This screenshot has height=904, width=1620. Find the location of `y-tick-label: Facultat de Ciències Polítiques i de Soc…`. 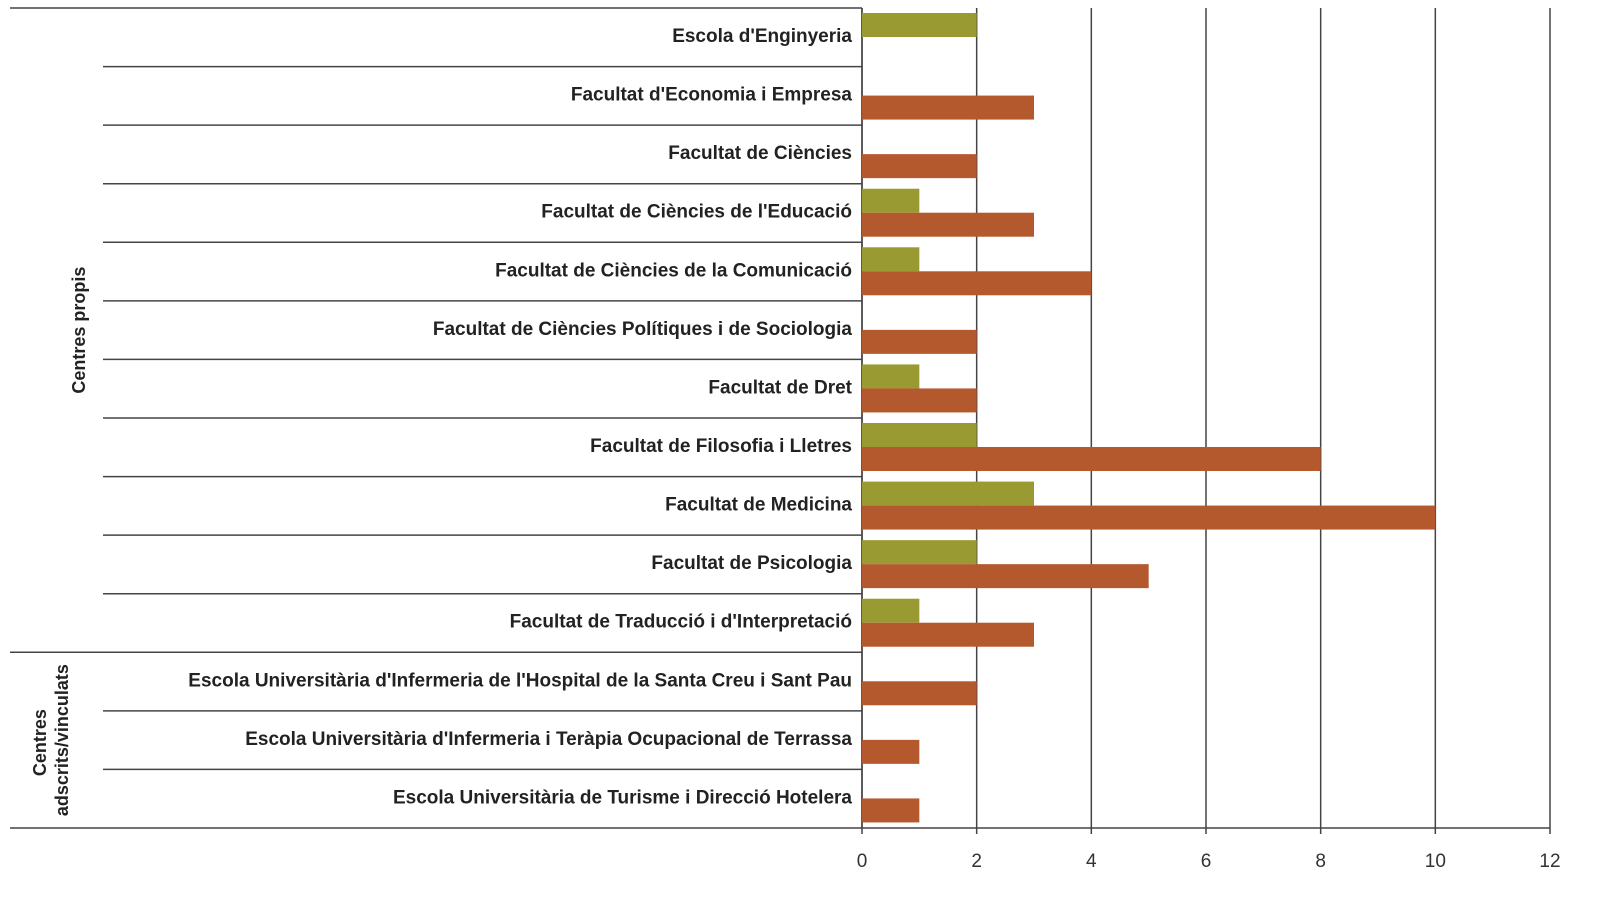

y-tick-label: Facultat de Ciències Polítiques i de Soc… is located at coordinates (643, 329).